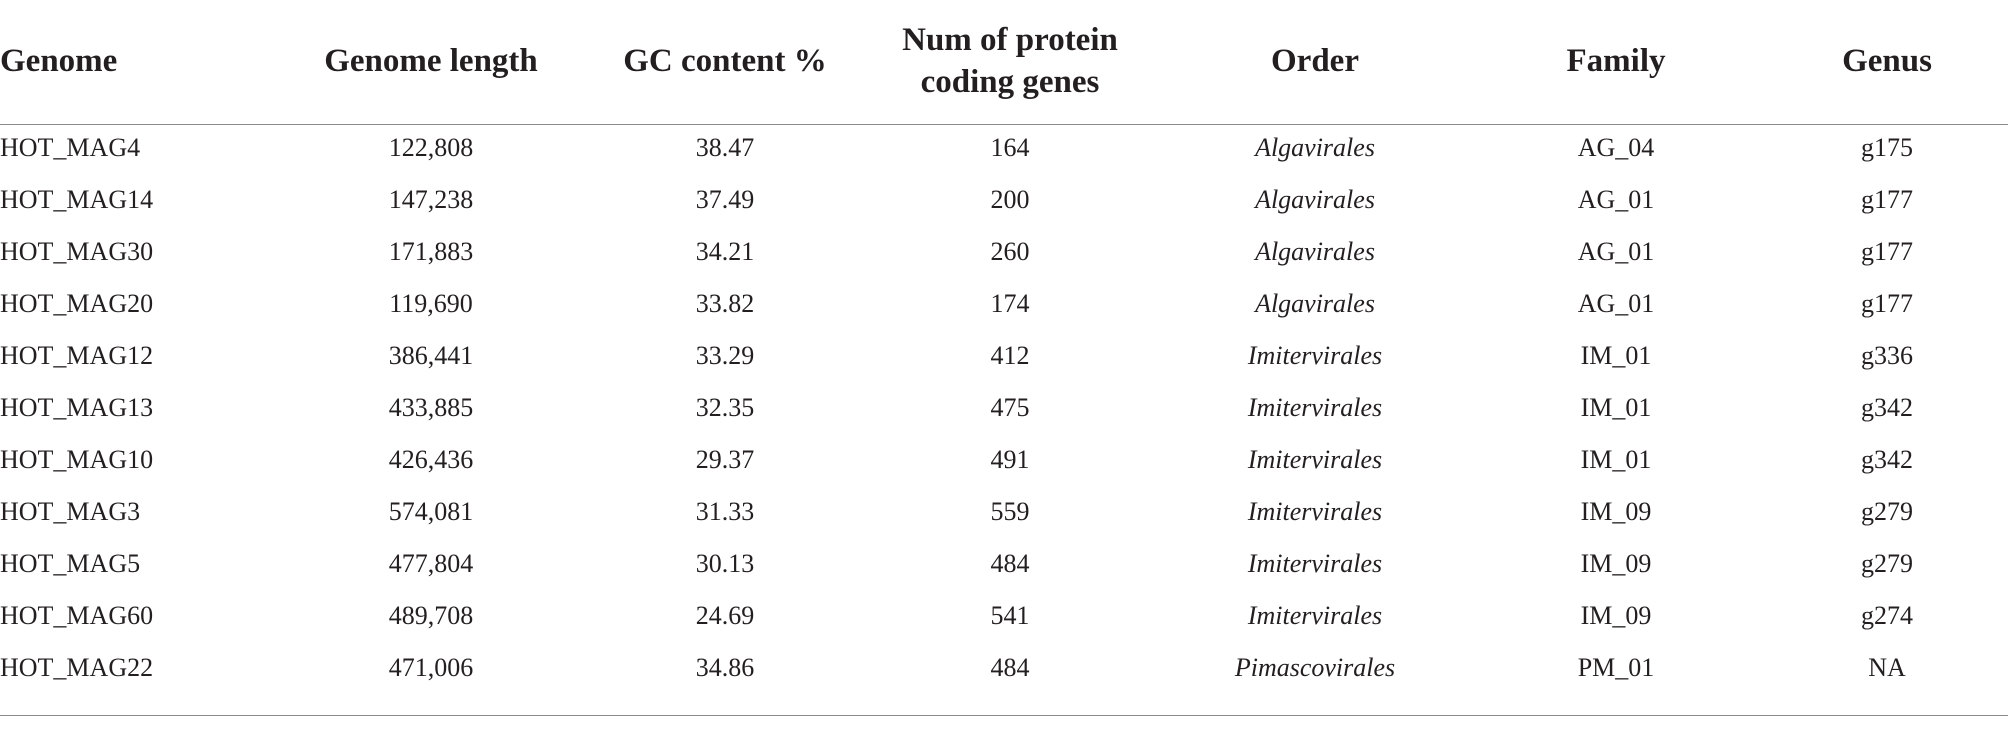  What do you see at coordinates (431, 407) in the screenshot?
I see `table-cell: 433,885` at bounding box center [431, 407].